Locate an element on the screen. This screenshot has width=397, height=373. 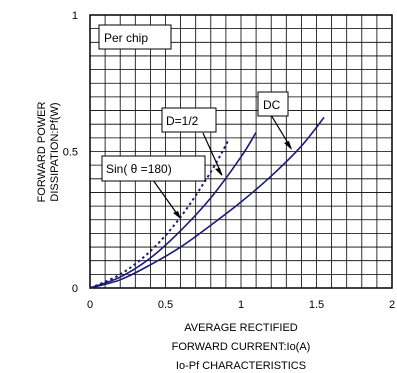
annotation-arrowhead-sin is located at coordinates (177, 215).